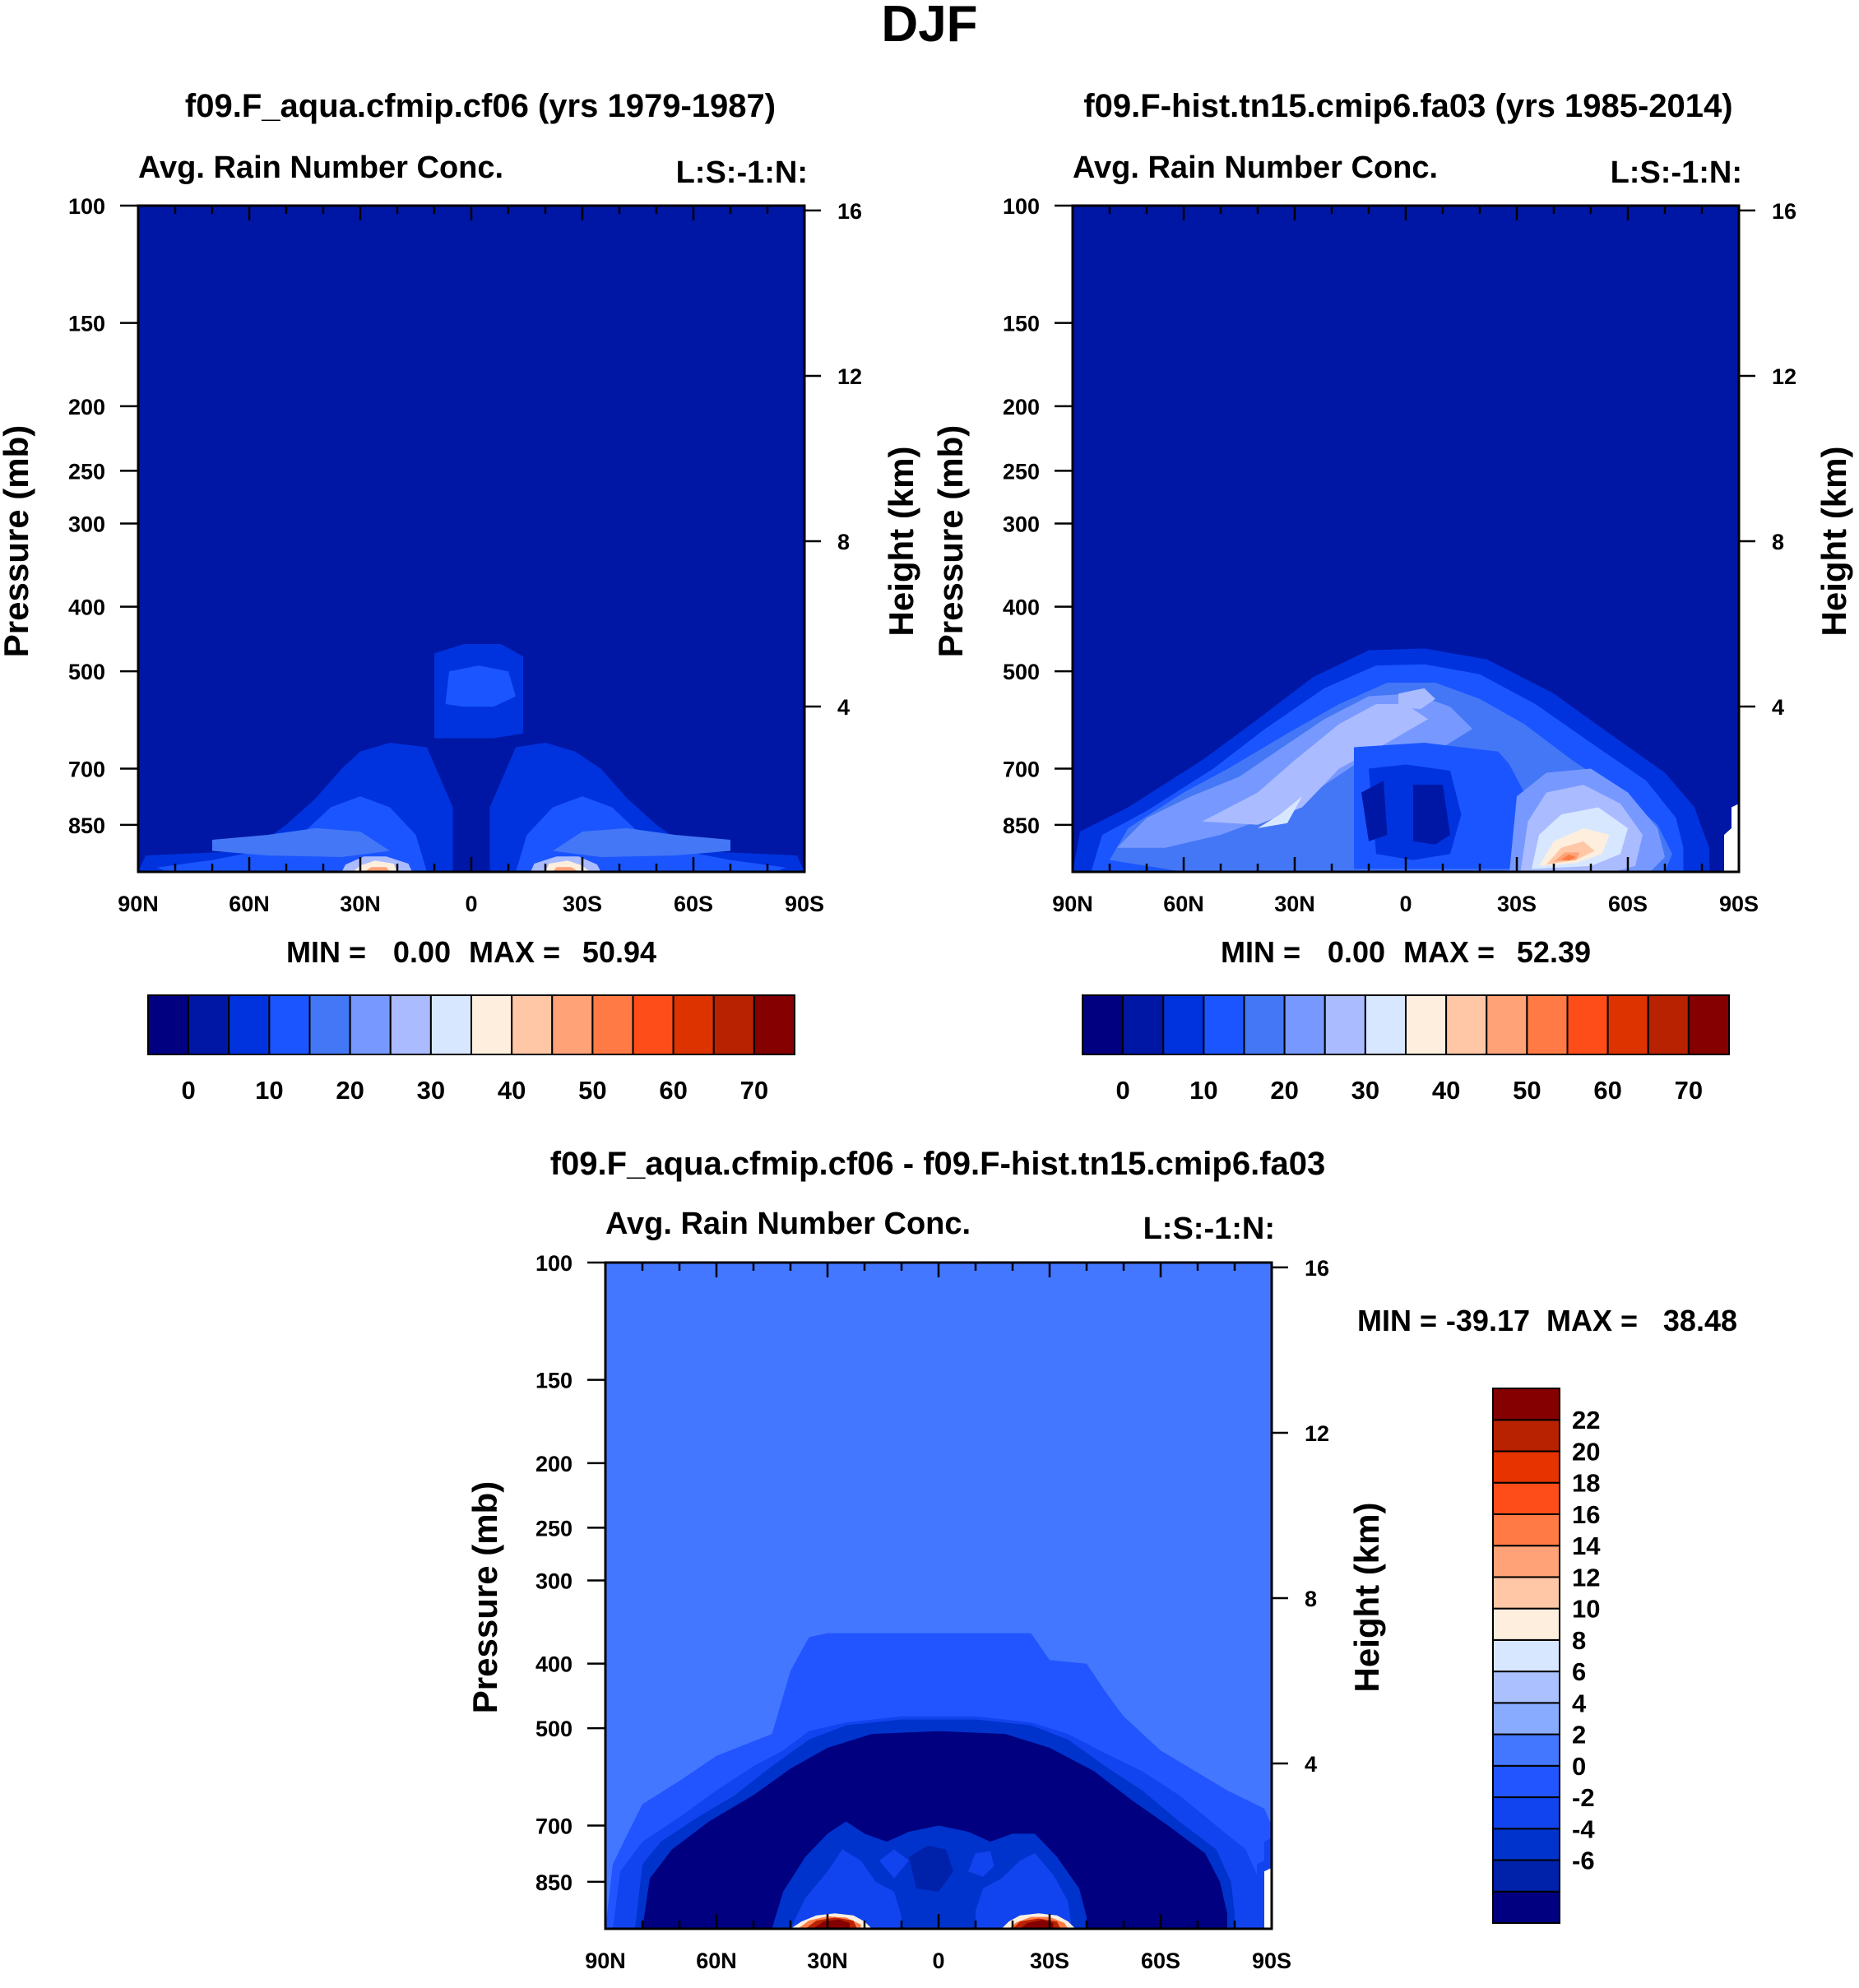 This screenshot has width=1859, height=1988. What do you see at coordinates (1021, 672) in the screenshot?
I see `y-tick-label: 500` at bounding box center [1021, 672].